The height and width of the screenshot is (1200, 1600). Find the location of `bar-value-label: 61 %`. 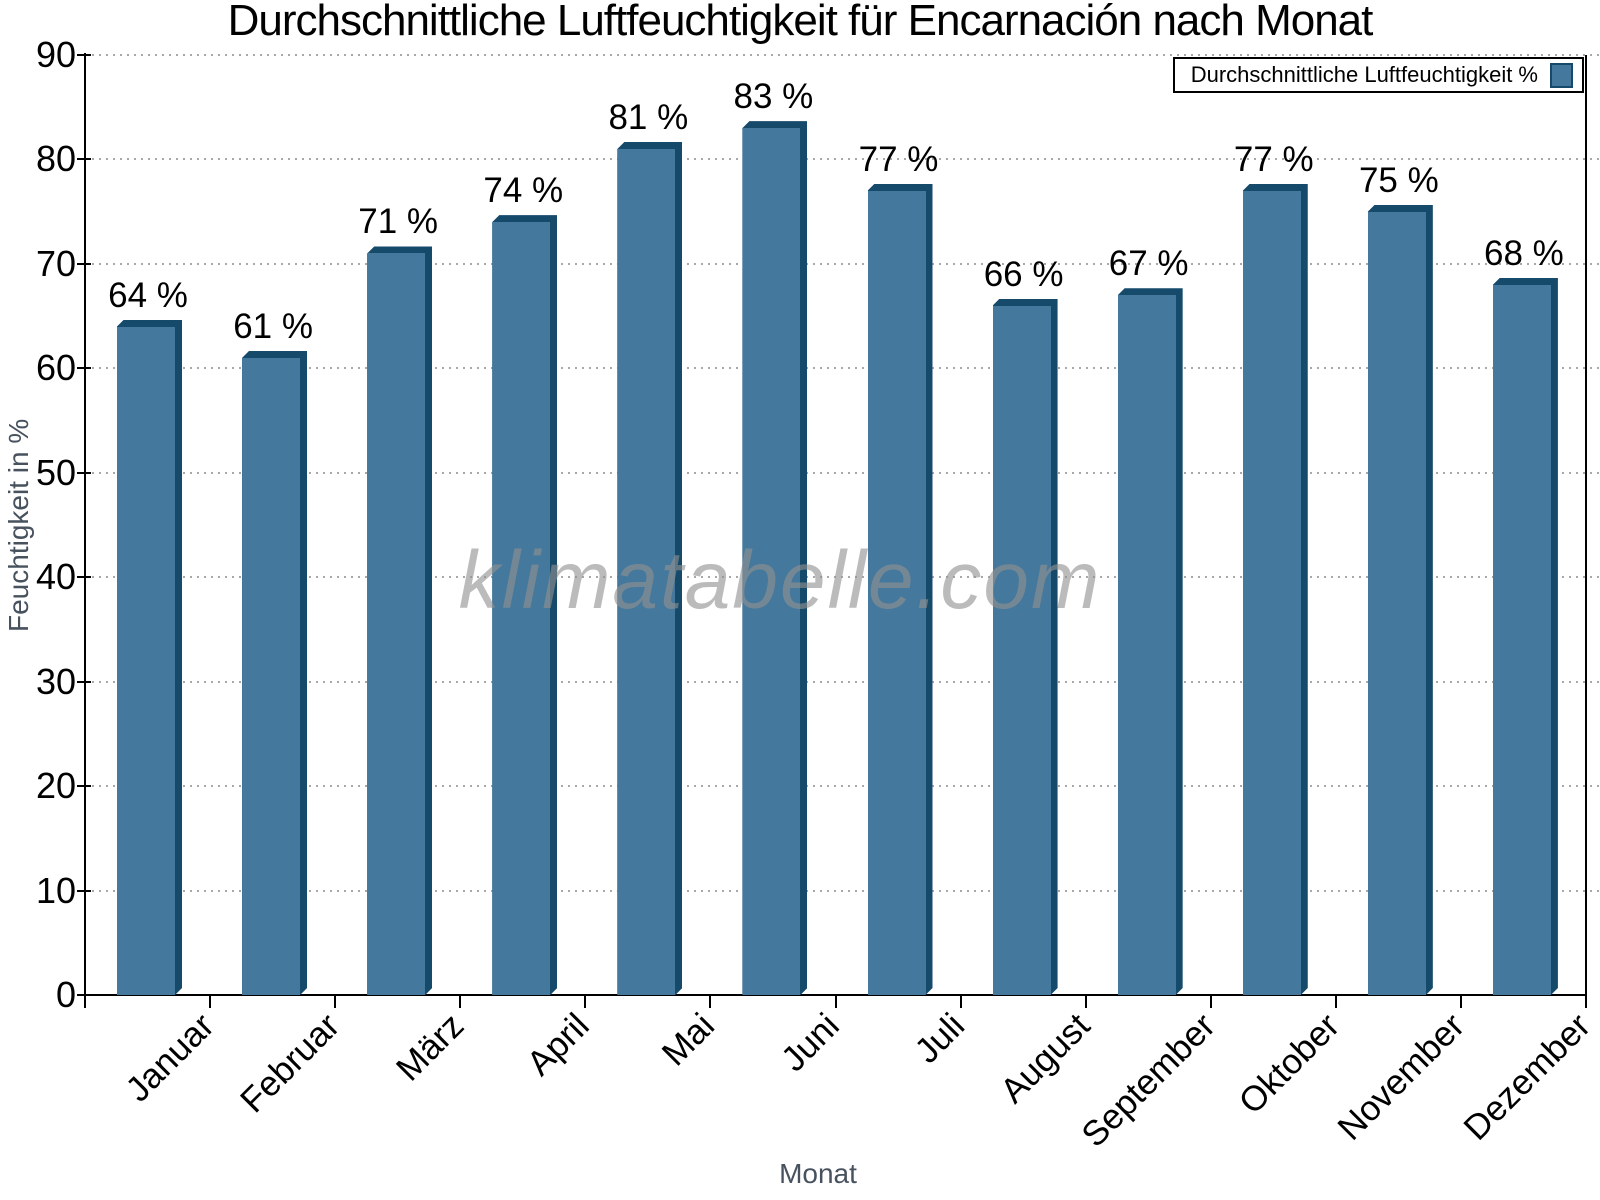

bar-value-label: 61 % is located at coordinates (273, 326).